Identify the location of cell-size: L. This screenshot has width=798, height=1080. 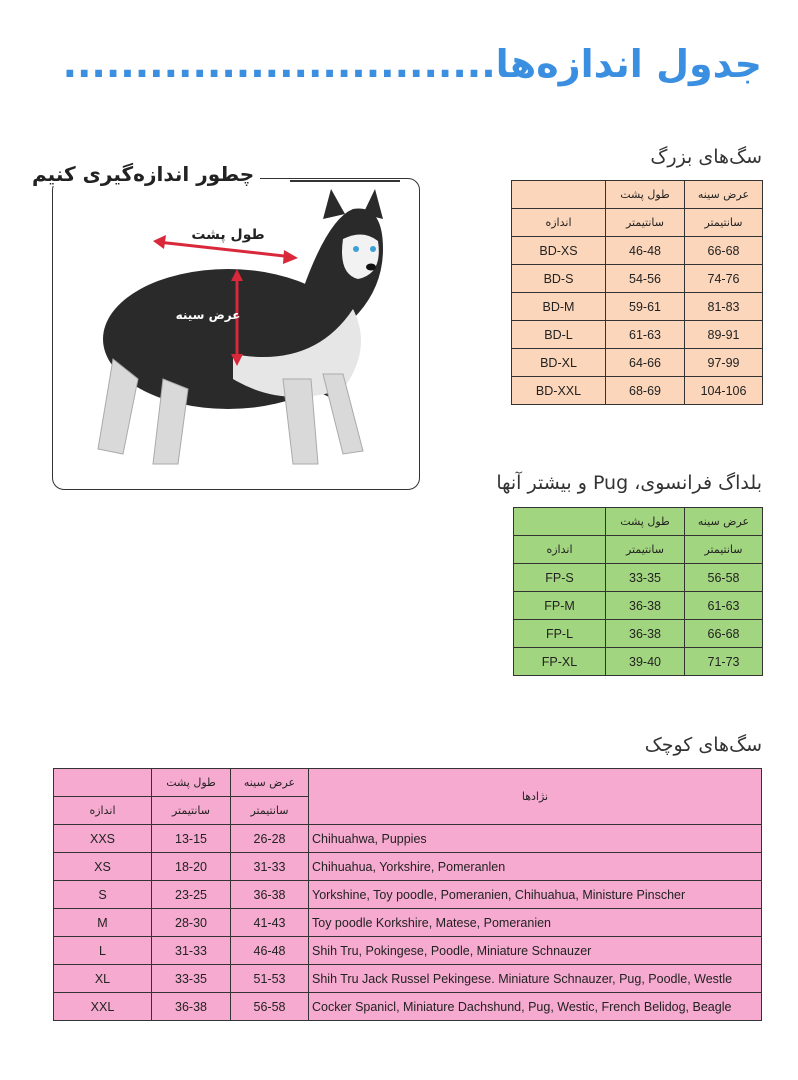
(102, 950).